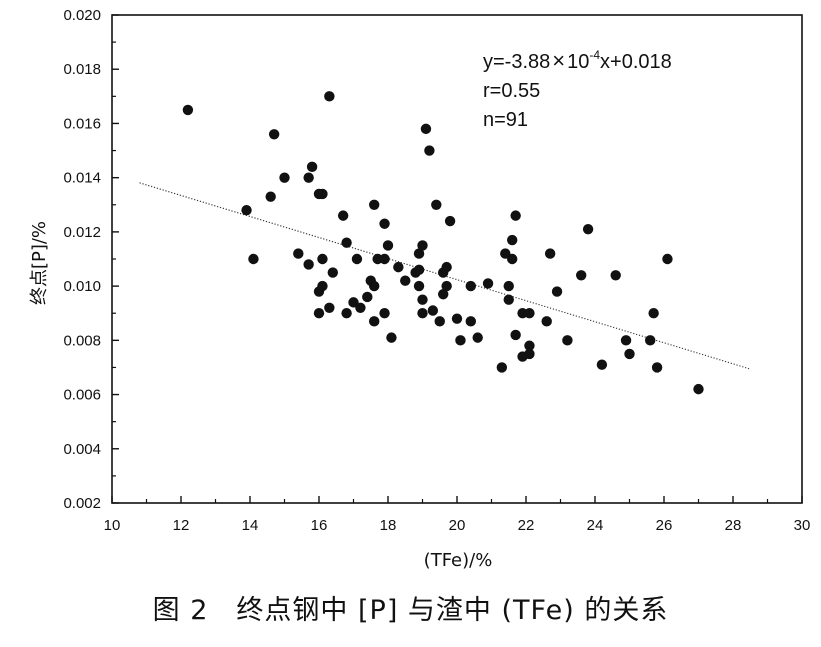 The image size is (821, 647). What do you see at coordinates (458, 560) in the screenshot?
I see `x-axis-title: (TFe)/%` at bounding box center [458, 560].